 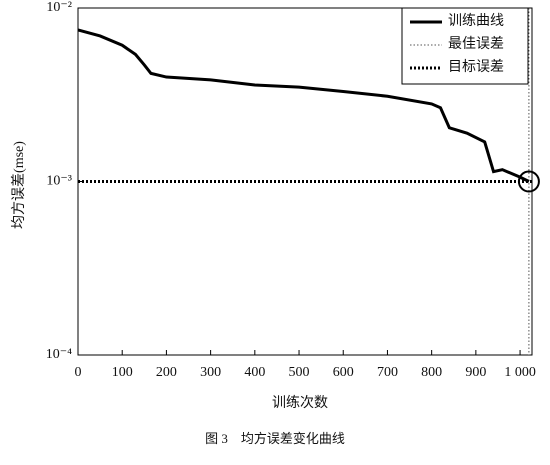 What do you see at coordinates (387, 372) in the screenshot?
I see `x-tick-label: 700` at bounding box center [387, 372].